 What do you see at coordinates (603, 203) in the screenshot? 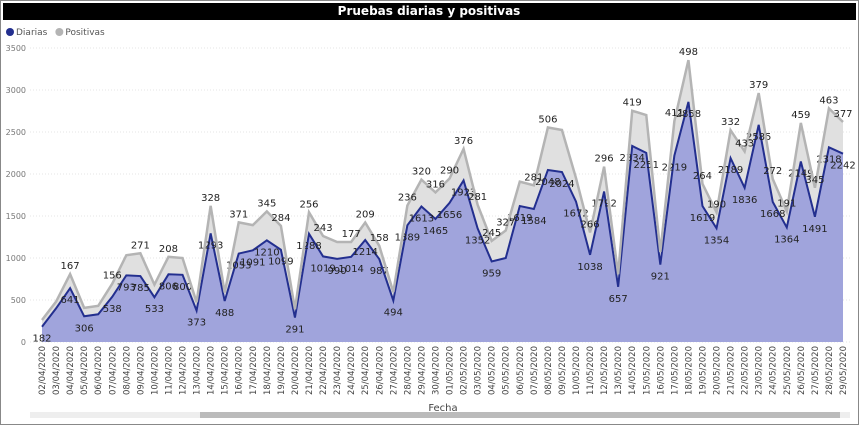
I see `data-label: 1792` at bounding box center [603, 203].